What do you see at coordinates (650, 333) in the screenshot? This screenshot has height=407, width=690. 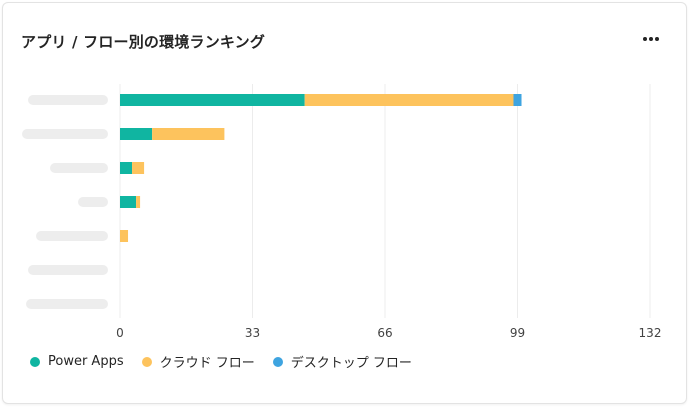 I see `x-tick-label: 132` at bounding box center [650, 333].